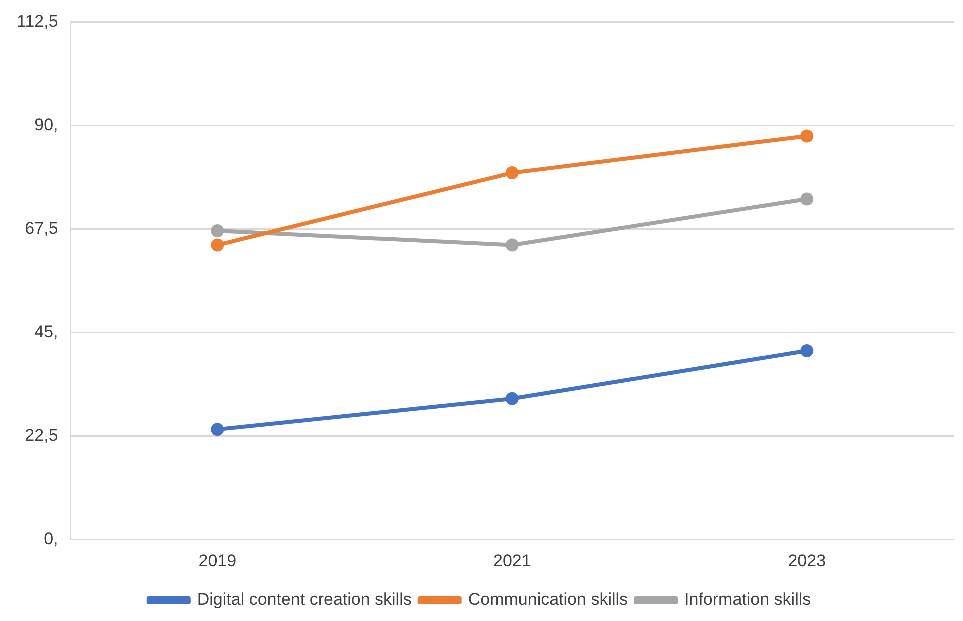 The width and height of the screenshot is (963, 621). I want to click on x-tick-label: 2019, so click(217, 560).